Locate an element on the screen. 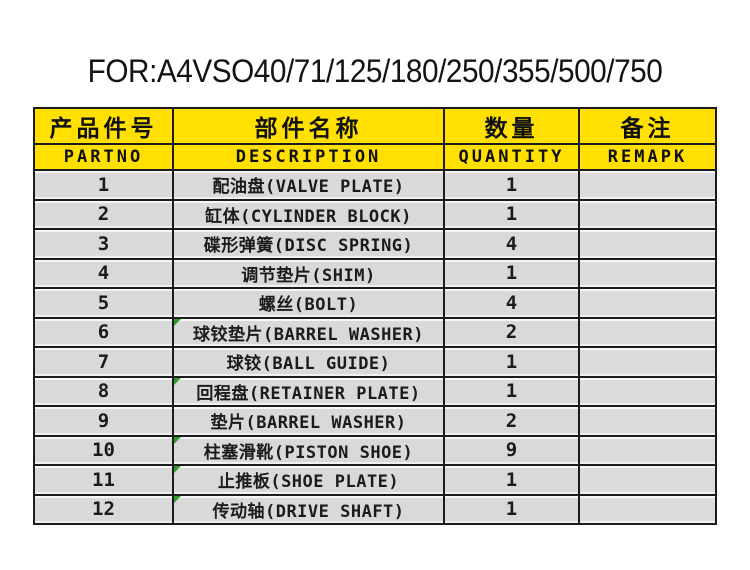 The height and width of the screenshot is (570, 750). partno-cell: 9 is located at coordinates (103, 421).